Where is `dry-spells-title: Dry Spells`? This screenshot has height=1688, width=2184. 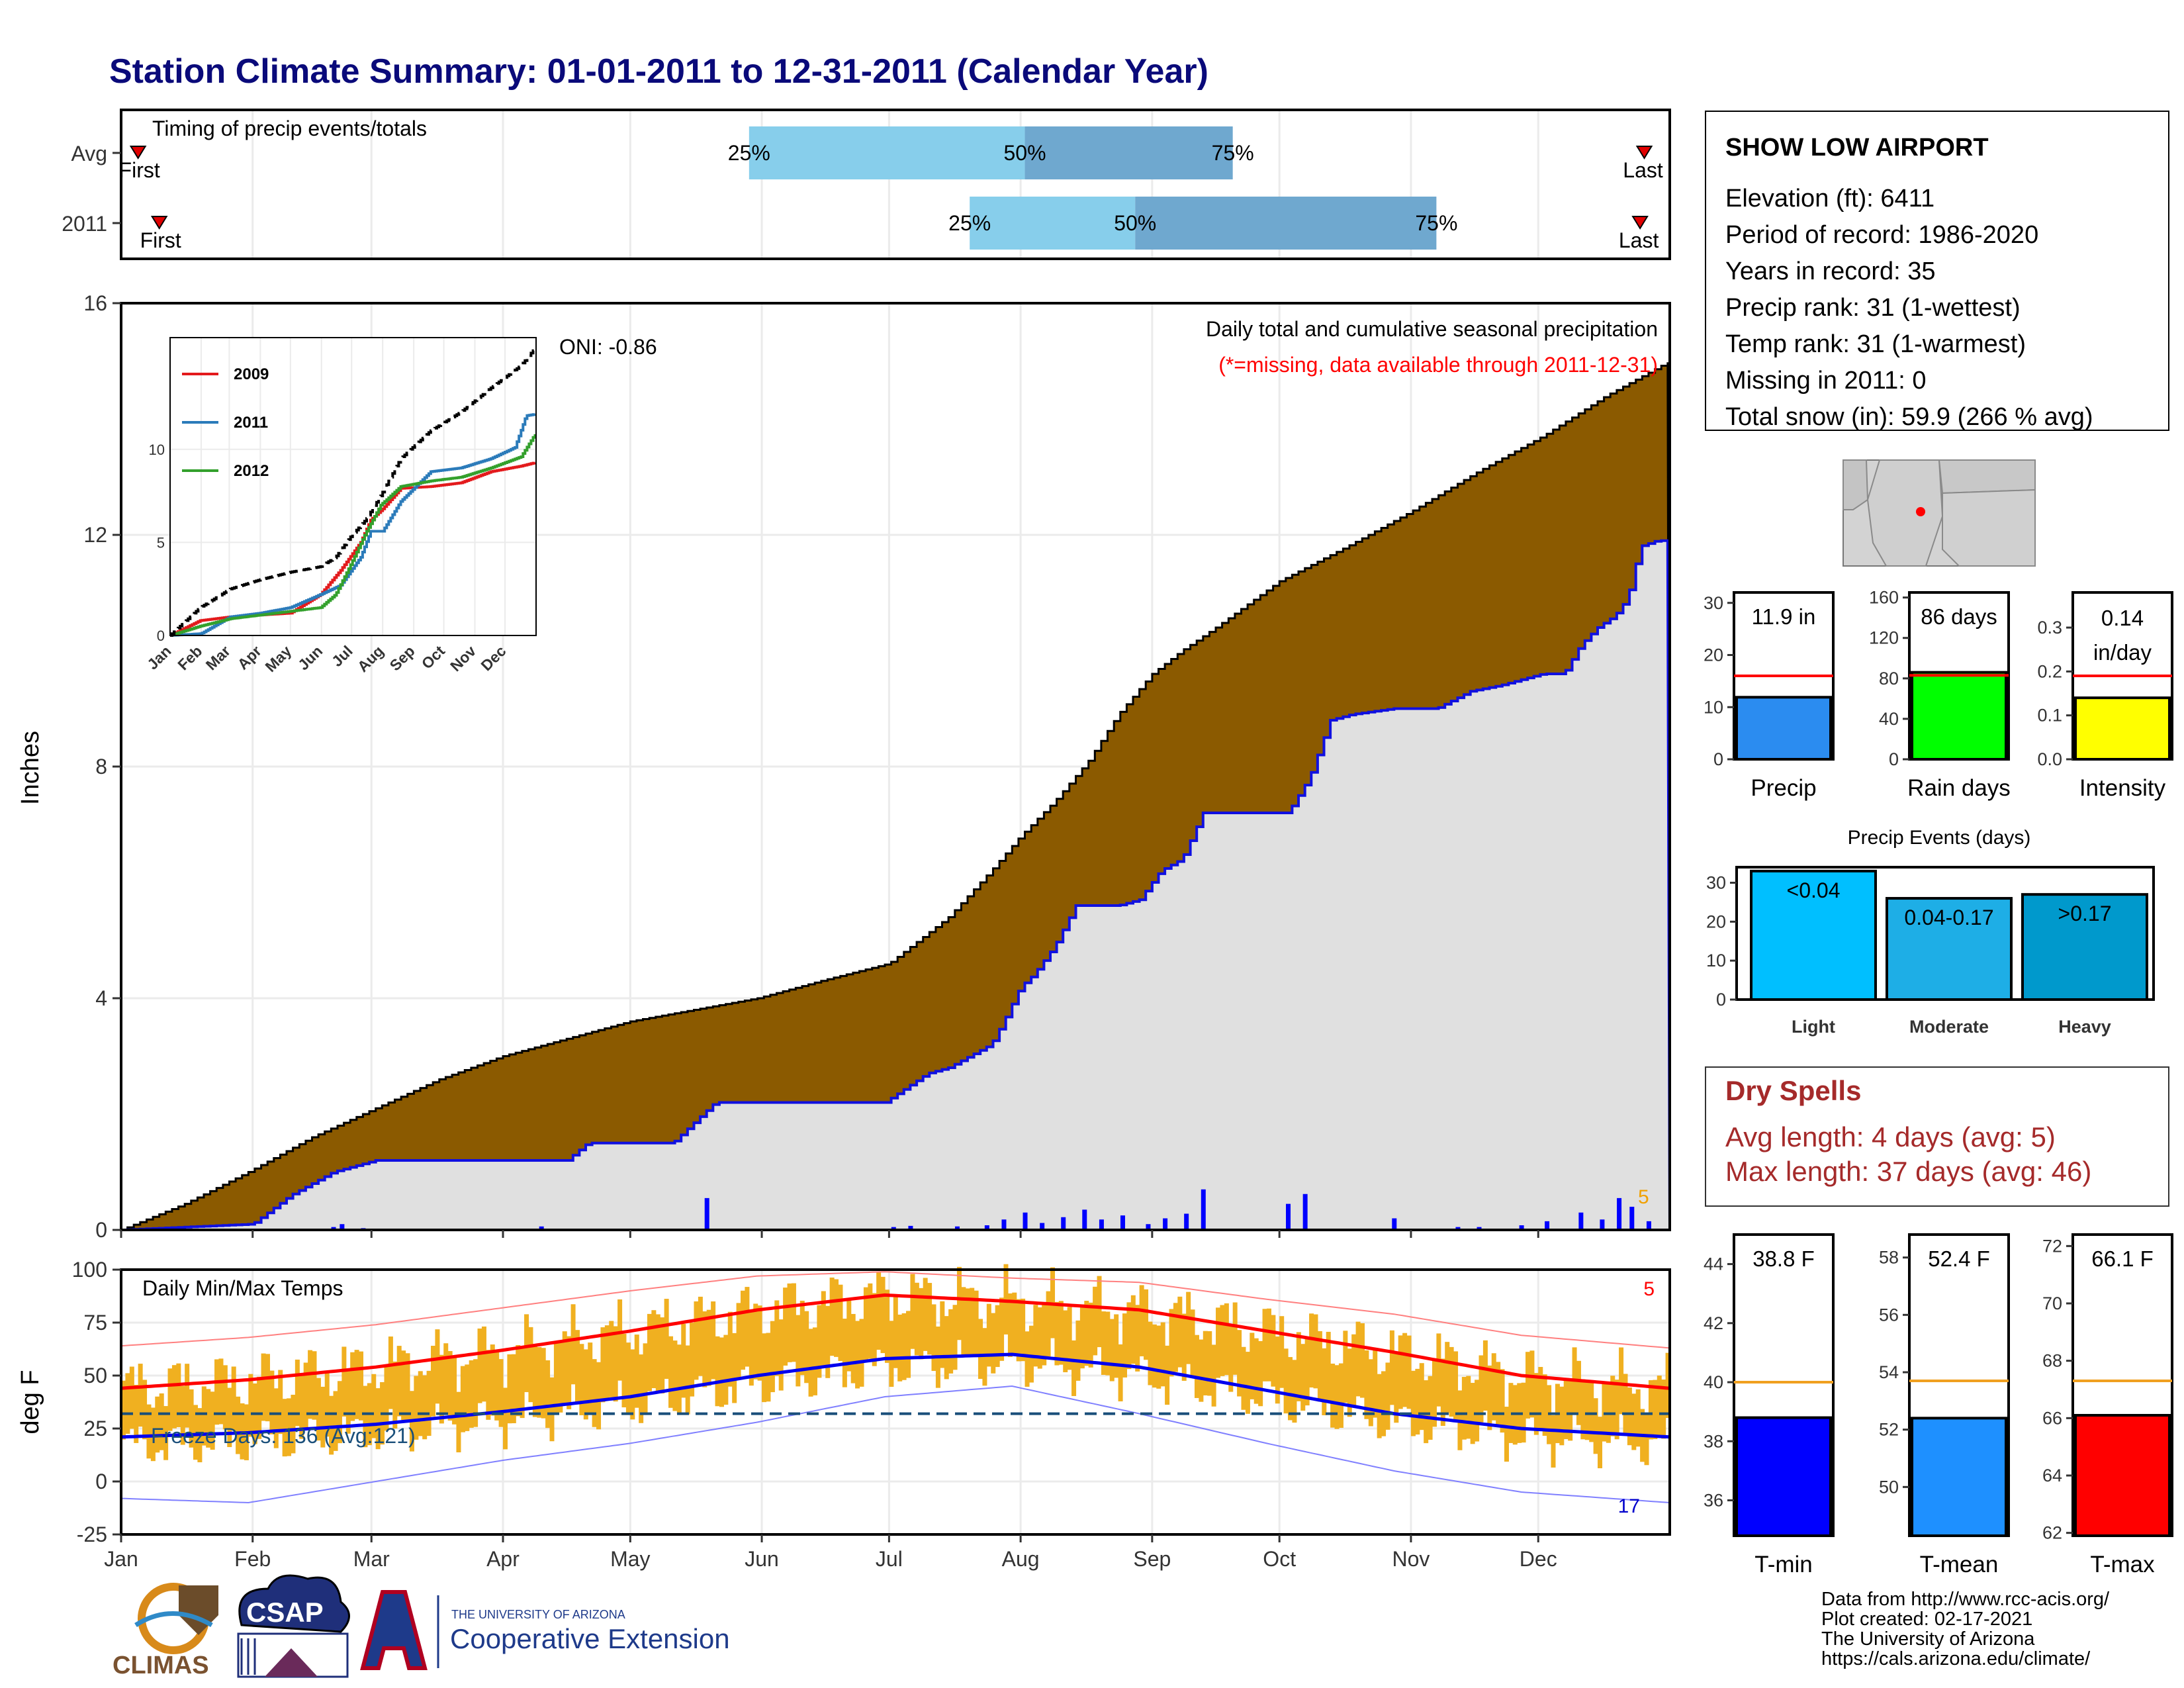
dry-spells-title: Dry Spells is located at coordinates (1793, 1090).